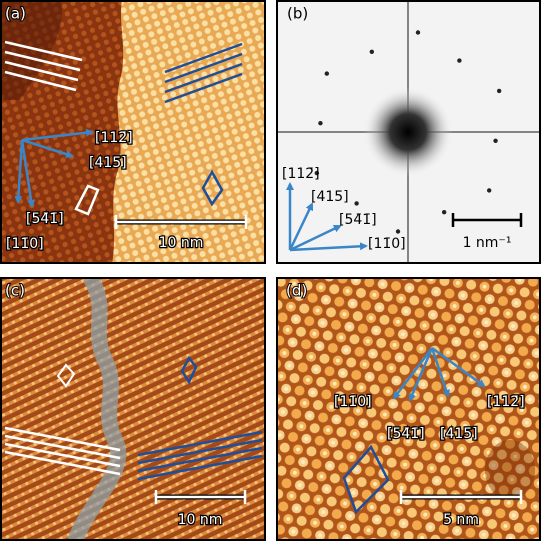  Describe the element at coordinates (461, 520) in the screenshot. I see `scale-bar-label: 5 nm` at that location.